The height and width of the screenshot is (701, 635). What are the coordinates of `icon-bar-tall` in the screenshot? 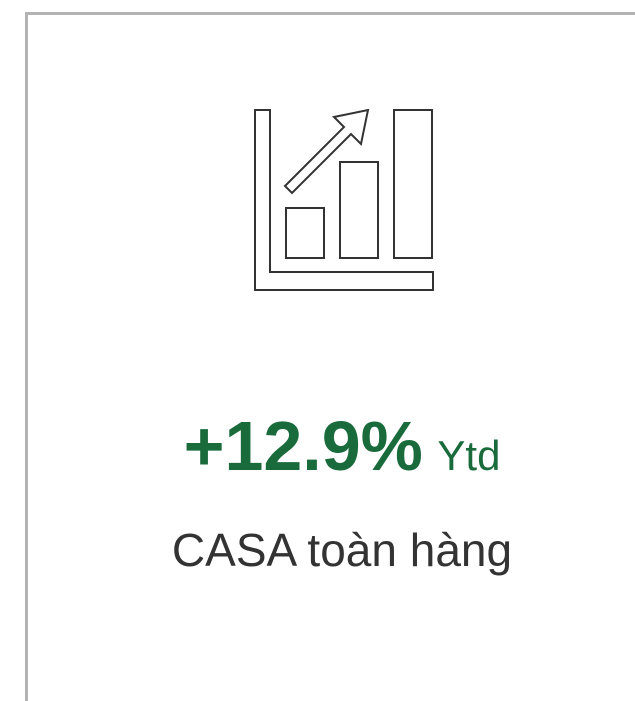 It's located at (413, 184).